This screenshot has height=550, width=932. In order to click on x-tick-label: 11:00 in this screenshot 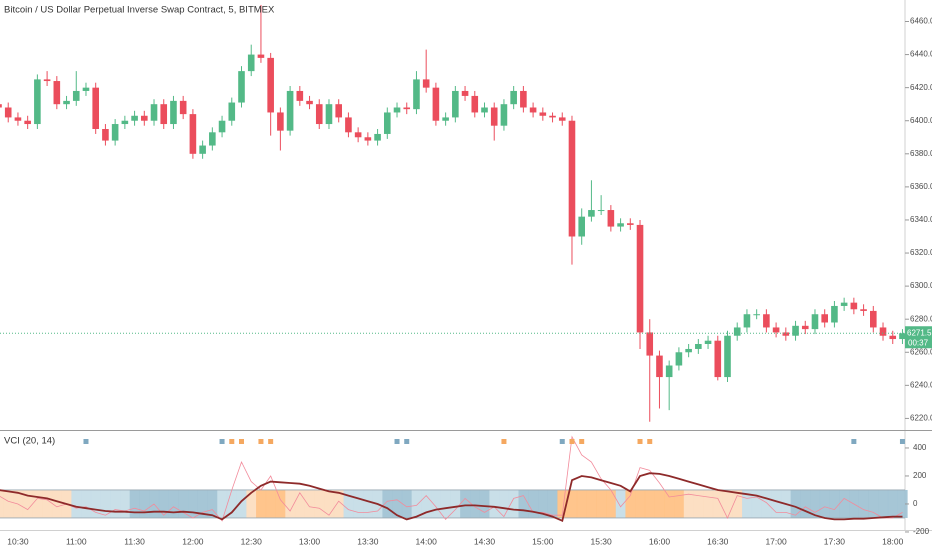, I will do `click(76, 541)`.